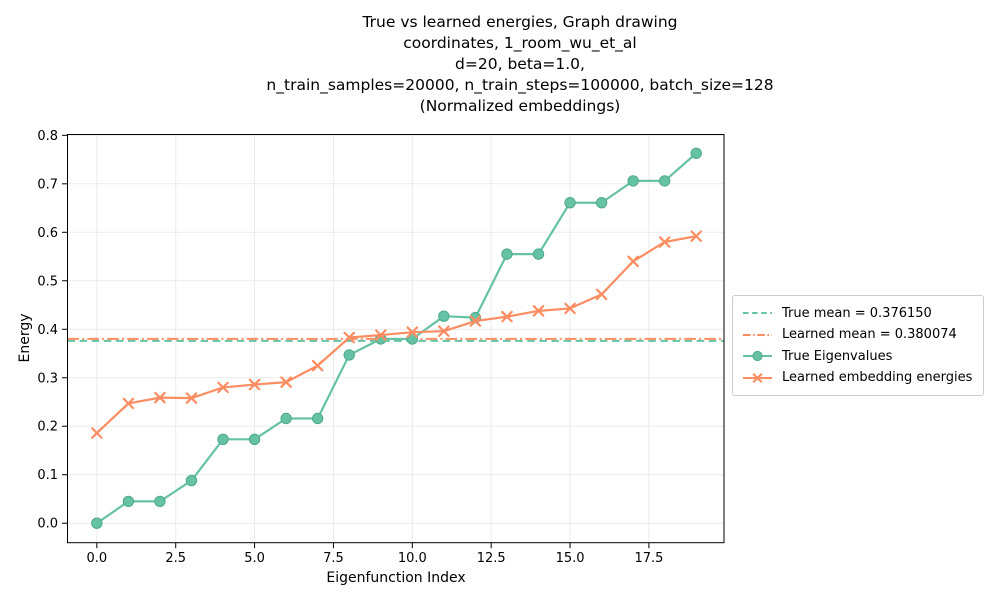 The height and width of the screenshot is (600, 1000). What do you see at coordinates (757, 313) in the screenshot?
I see `legend-line-true-mean-icon` at bounding box center [757, 313].